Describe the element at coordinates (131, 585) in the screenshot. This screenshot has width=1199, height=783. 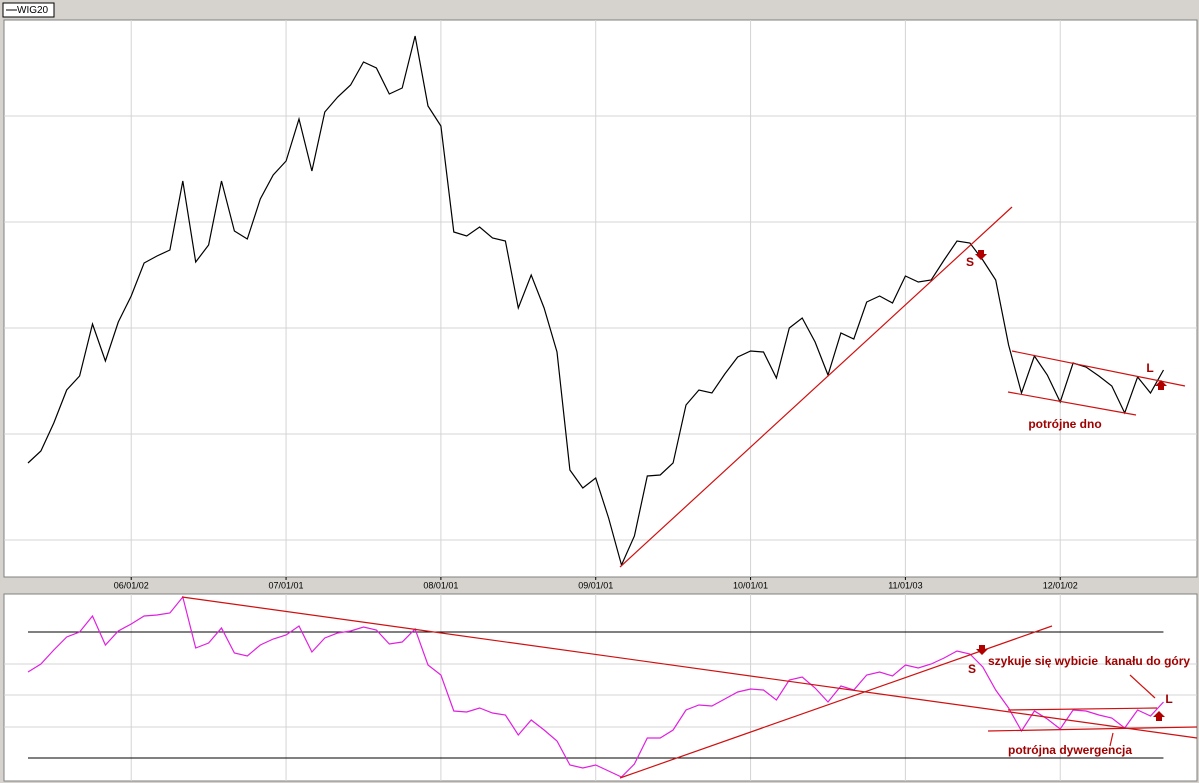
I see `x-tick-label: 06/01/02` at that location.